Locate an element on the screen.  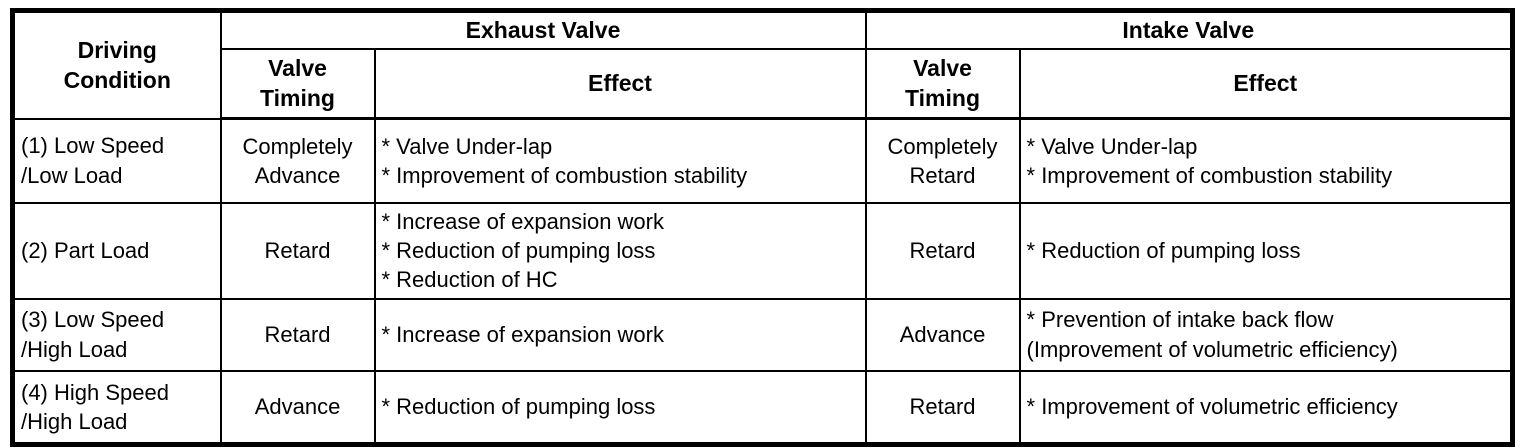
intake-effect-cell: * Improvement of volumetric efficiency is located at coordinates (1266, 407).